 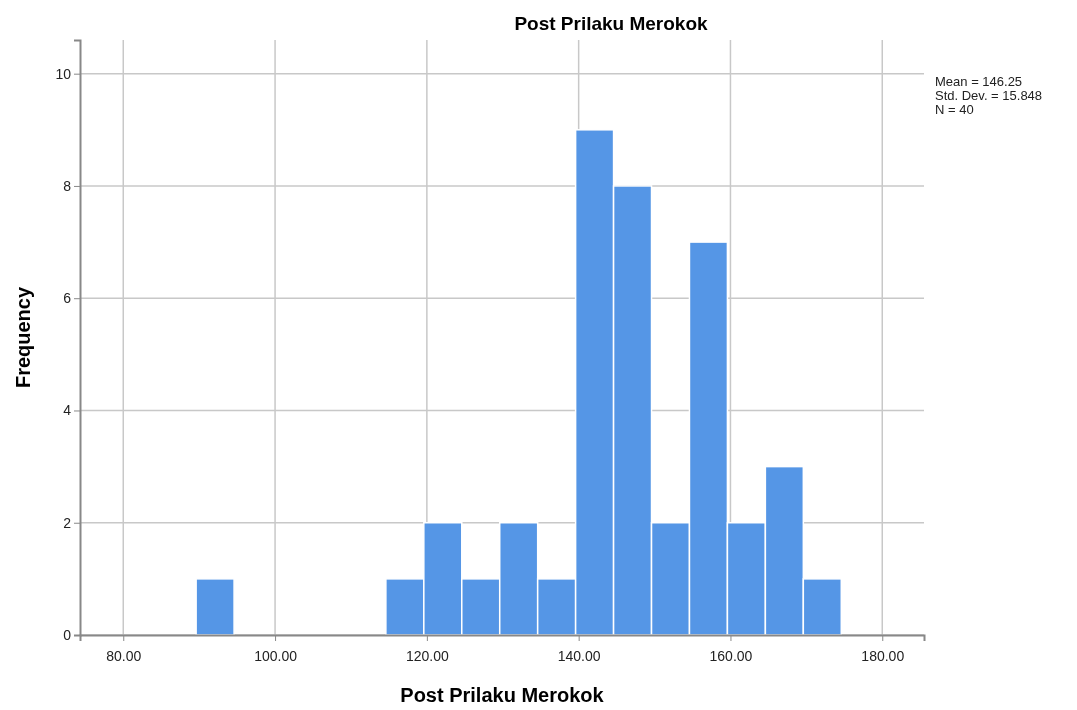 I want to click on text: Mean = 146.25, so click(x=979, y=81).